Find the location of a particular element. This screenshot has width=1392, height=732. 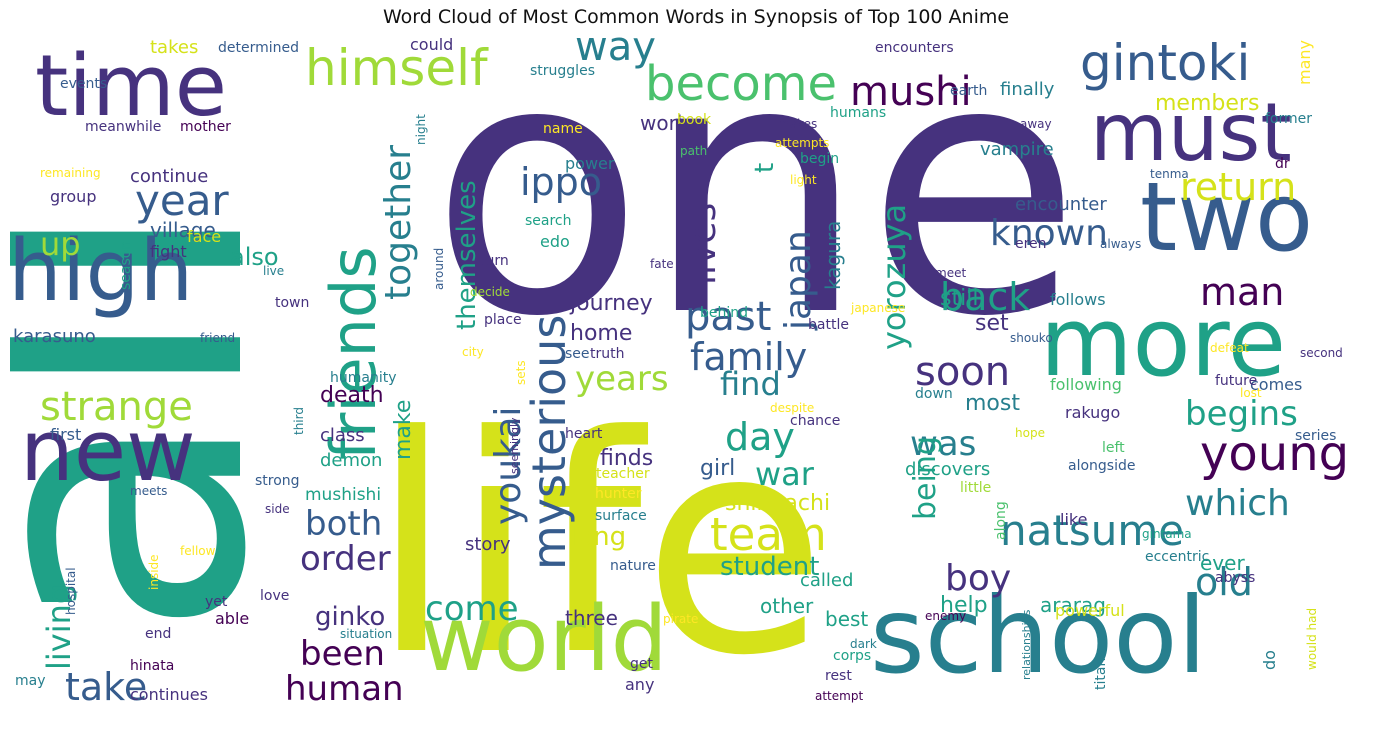

word-encounters: encounters is located at coordinates (914, 48).